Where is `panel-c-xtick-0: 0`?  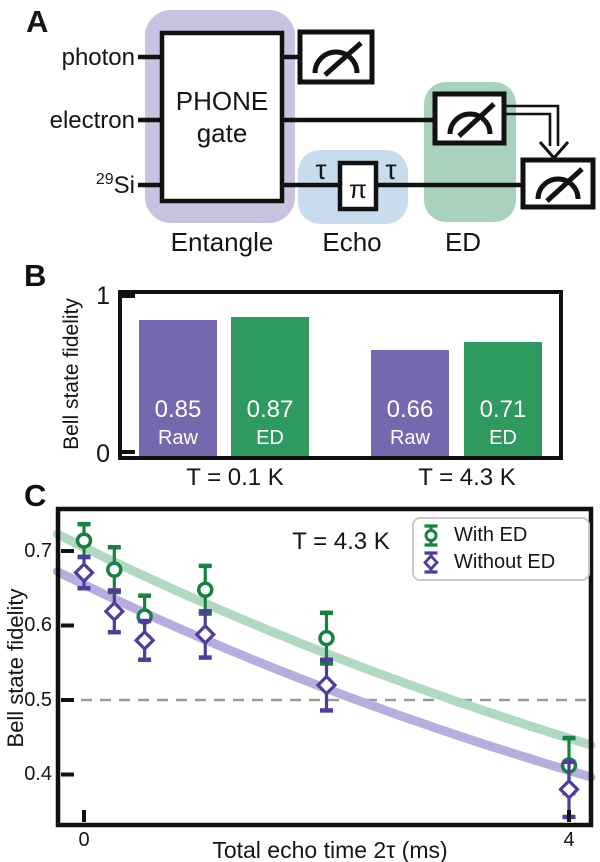 panel-c-xtick-0: 0 is located at coordinates (84, 840).